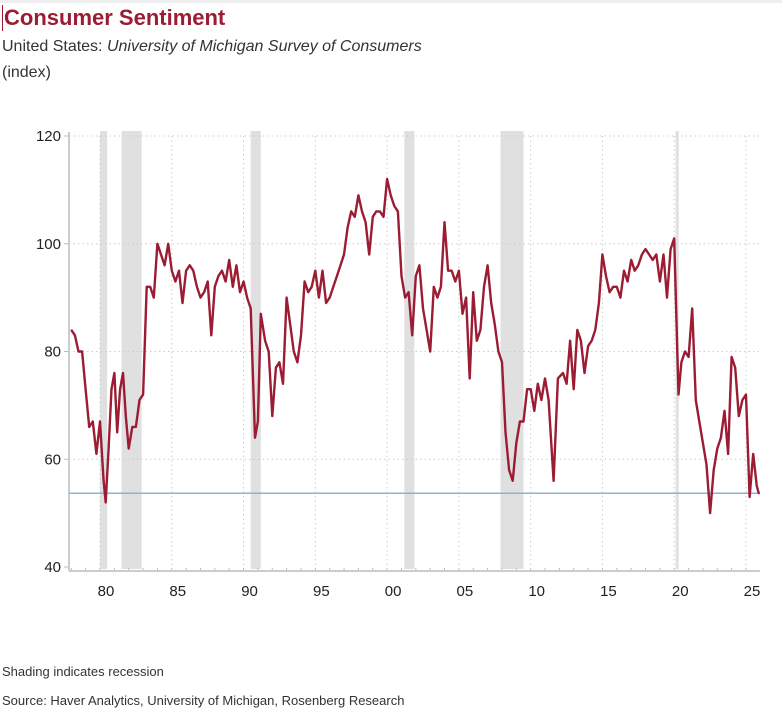 The image size is (782, 712). I want to click on y-tick-label: 100, so click(48, 244).